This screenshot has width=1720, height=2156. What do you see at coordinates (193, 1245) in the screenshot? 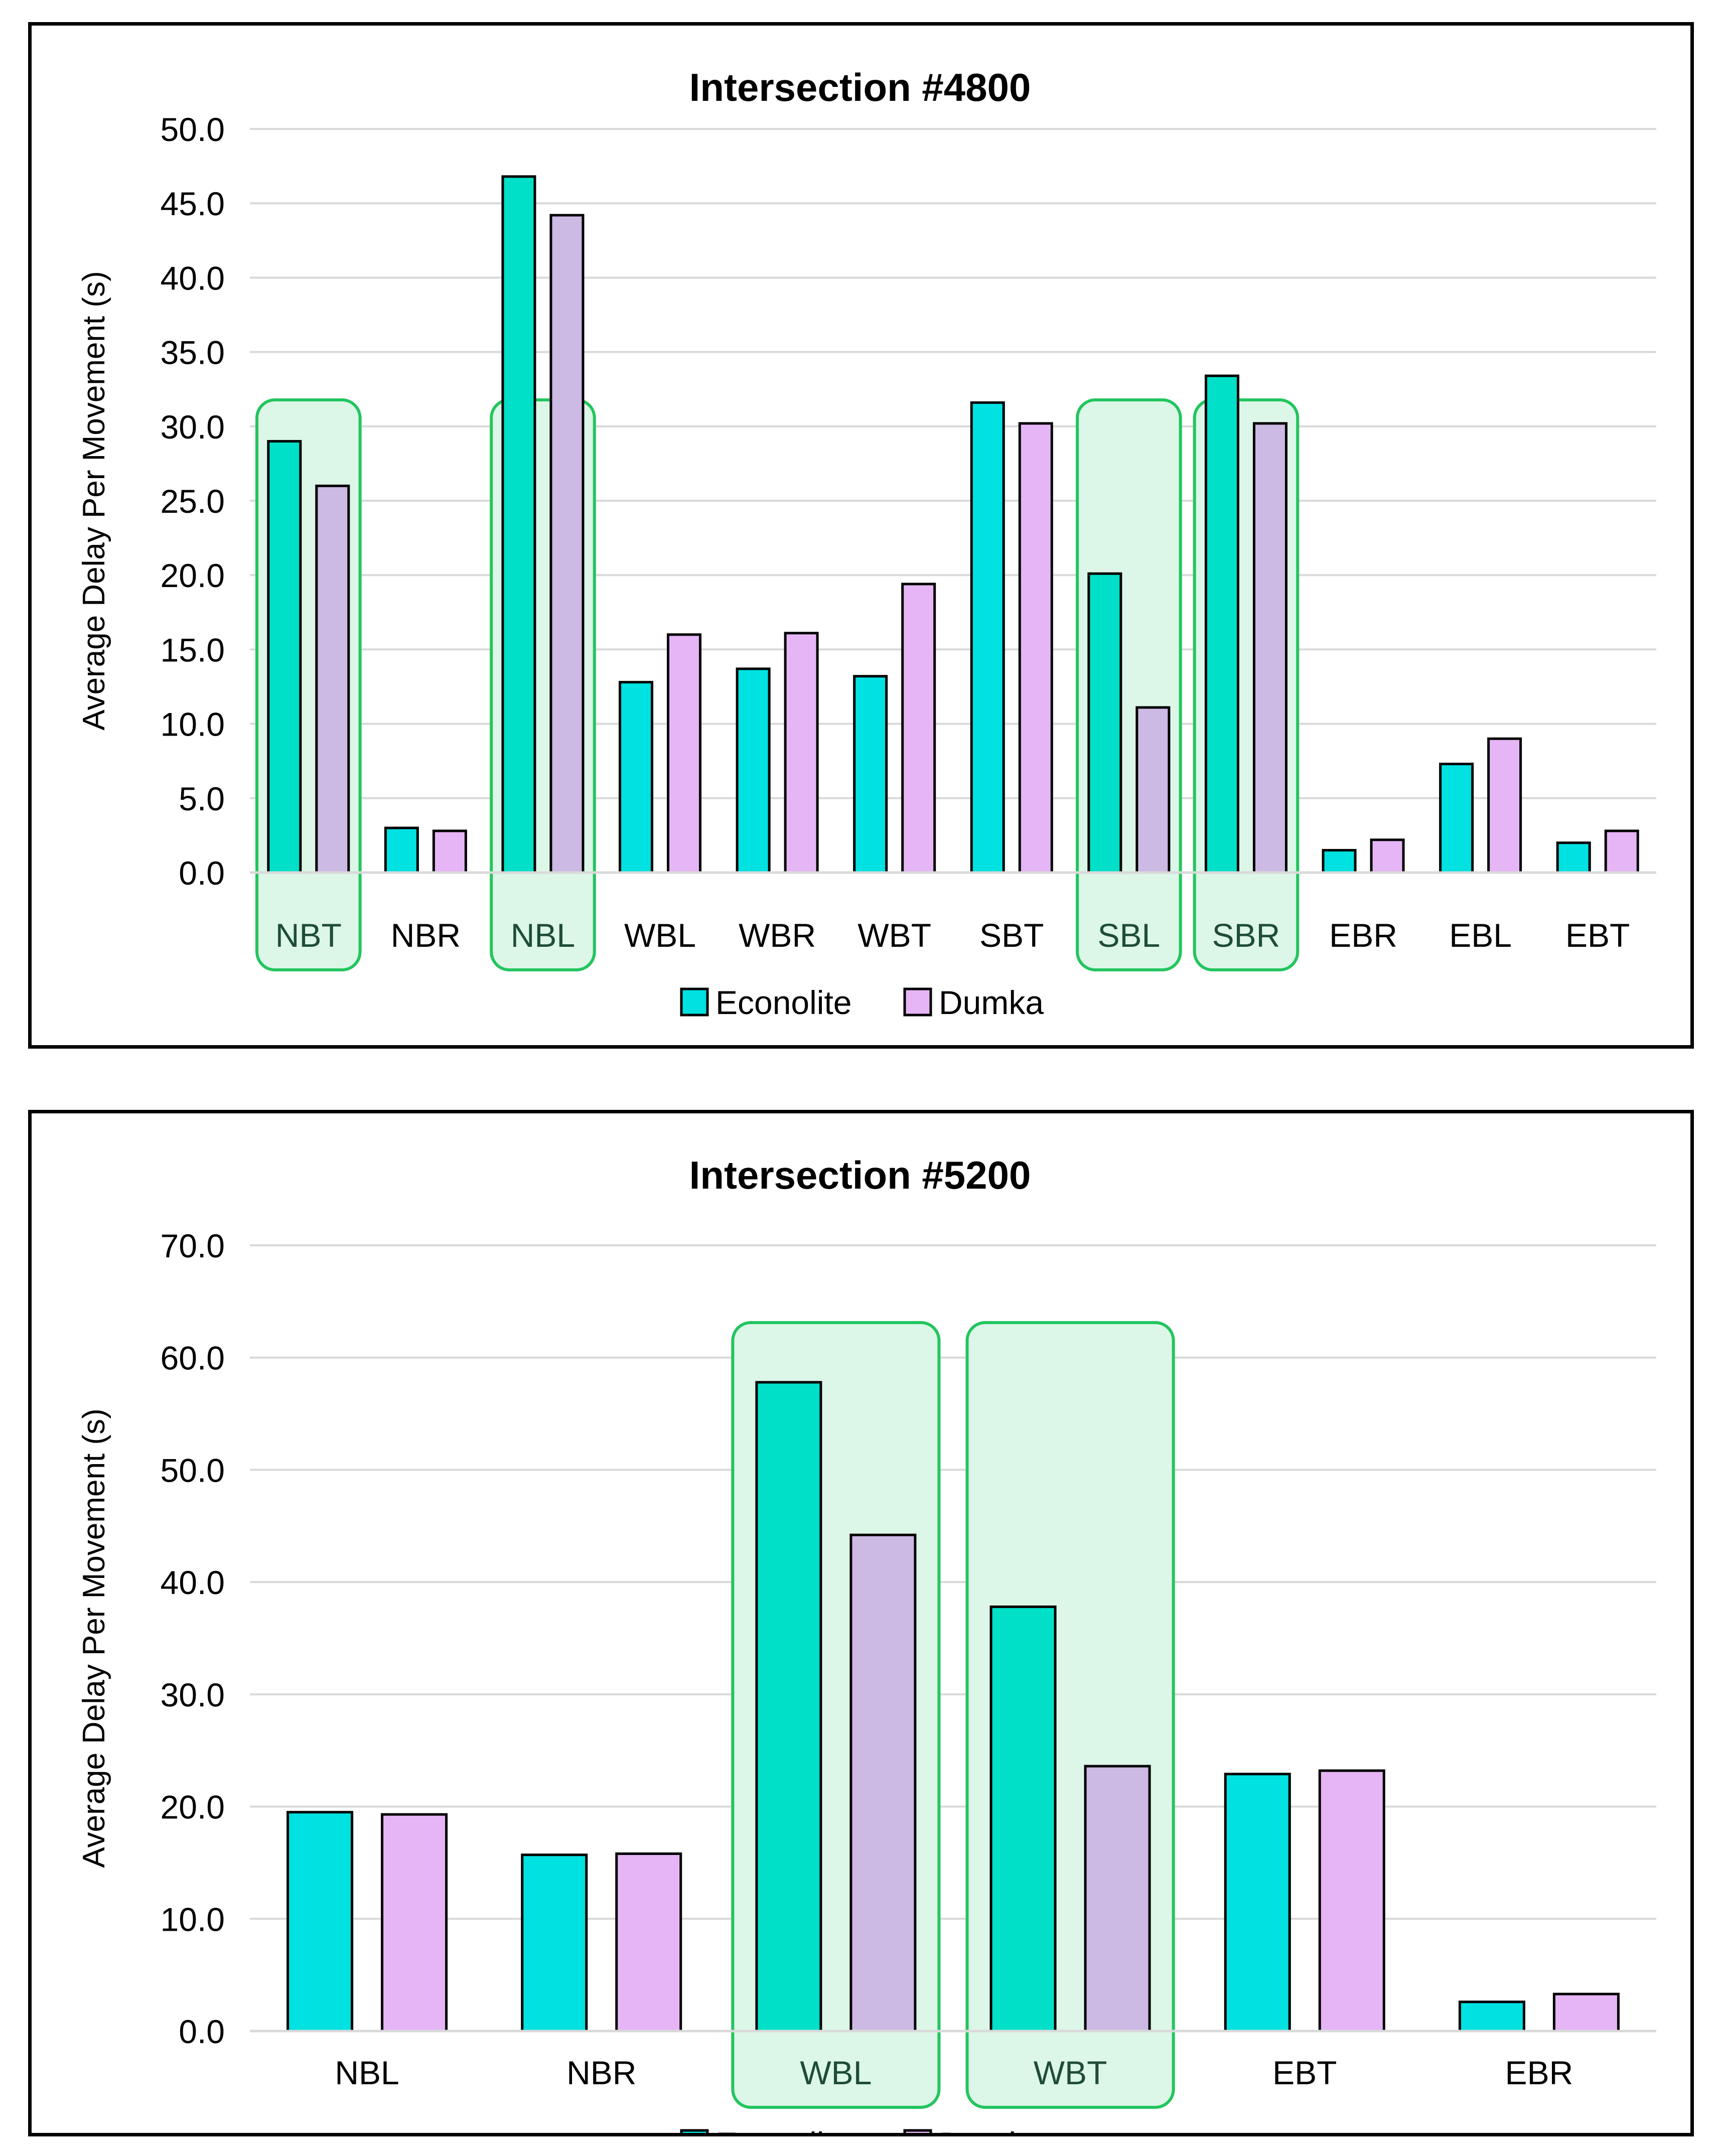
I see `y-tick-label: 70.0` at bounding box center [193, 1245].